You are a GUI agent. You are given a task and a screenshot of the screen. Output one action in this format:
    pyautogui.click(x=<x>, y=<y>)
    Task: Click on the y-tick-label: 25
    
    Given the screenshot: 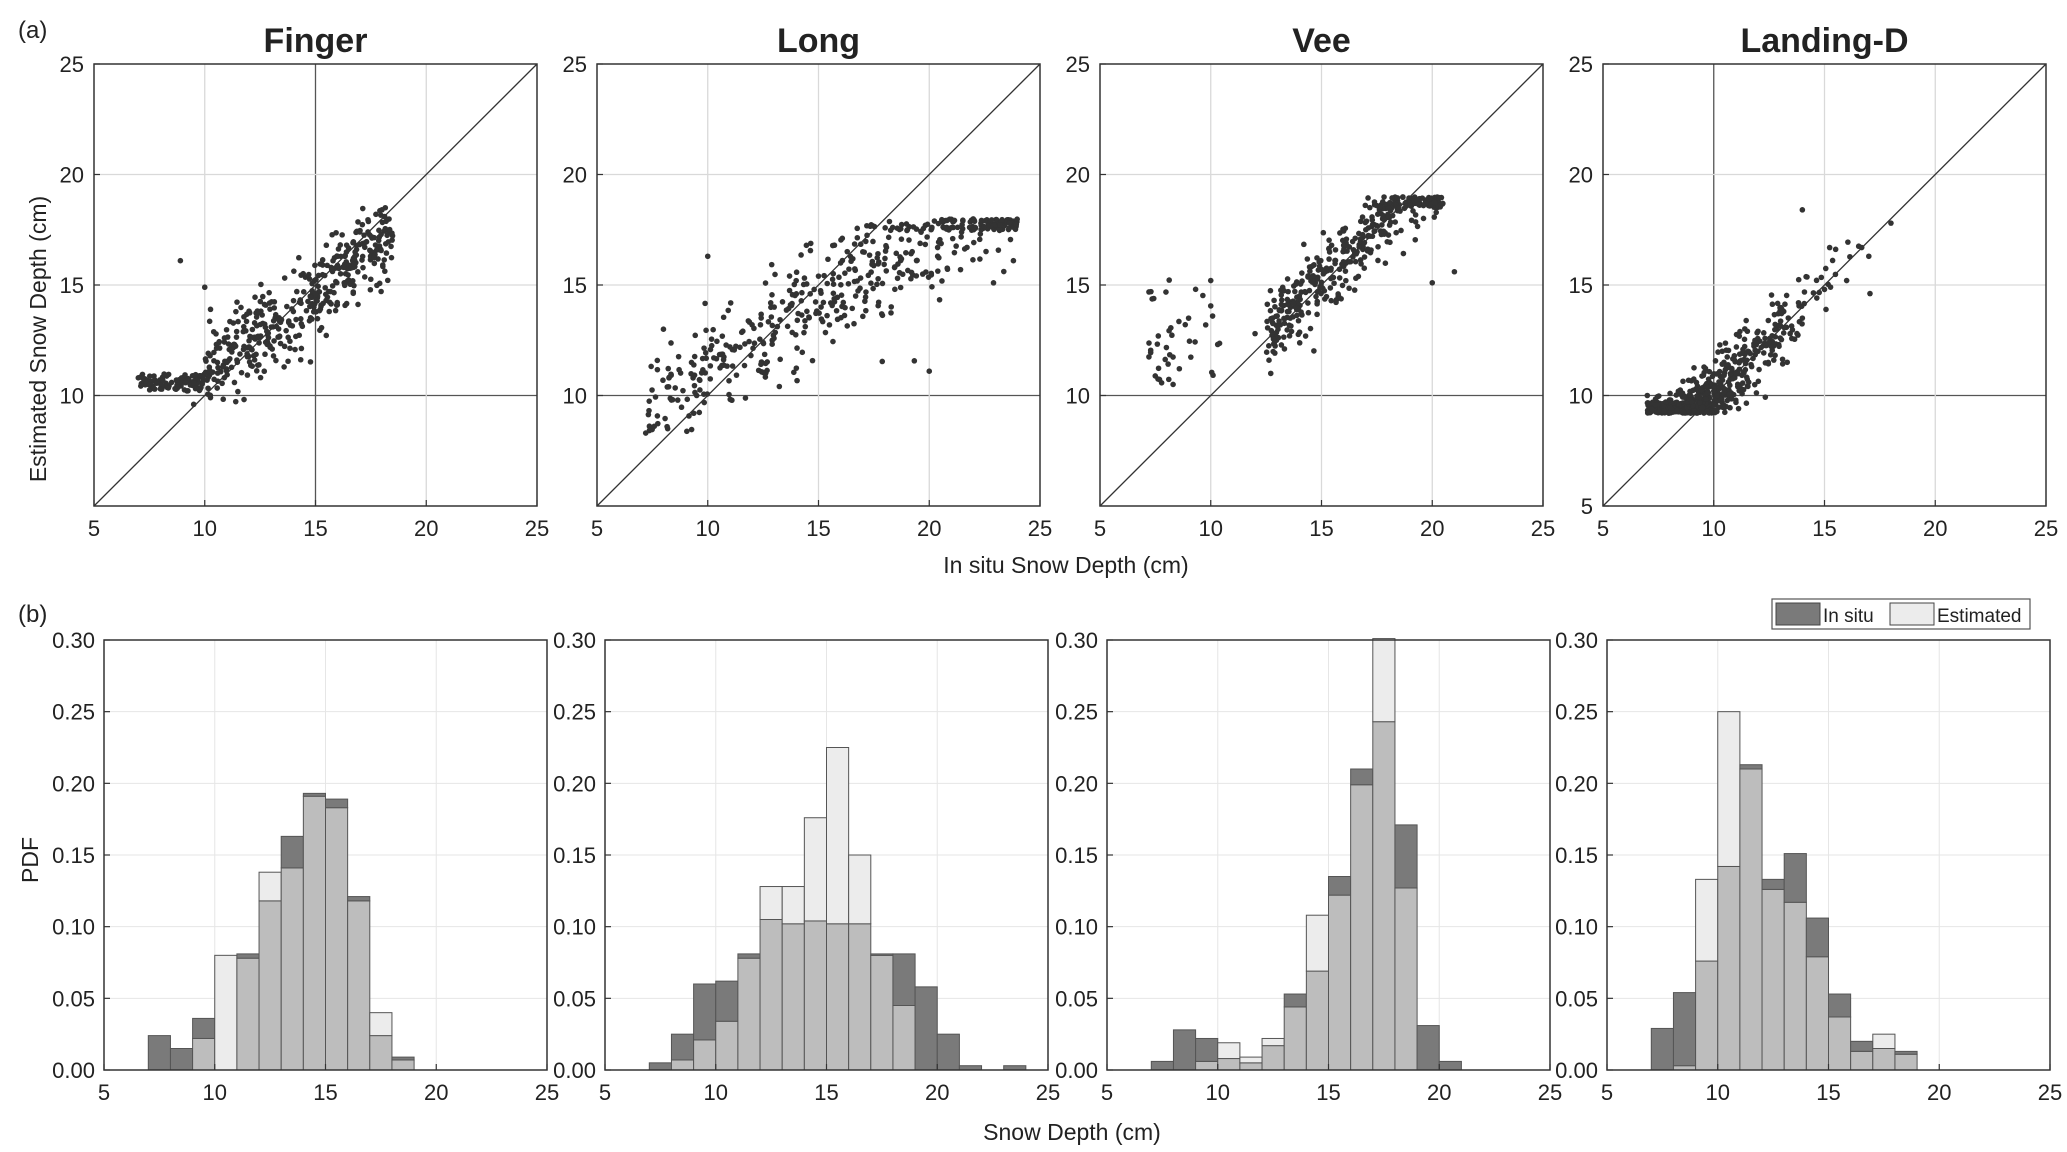 What is the action you would take?
    pyautogui.click(x=72, y=64)
    